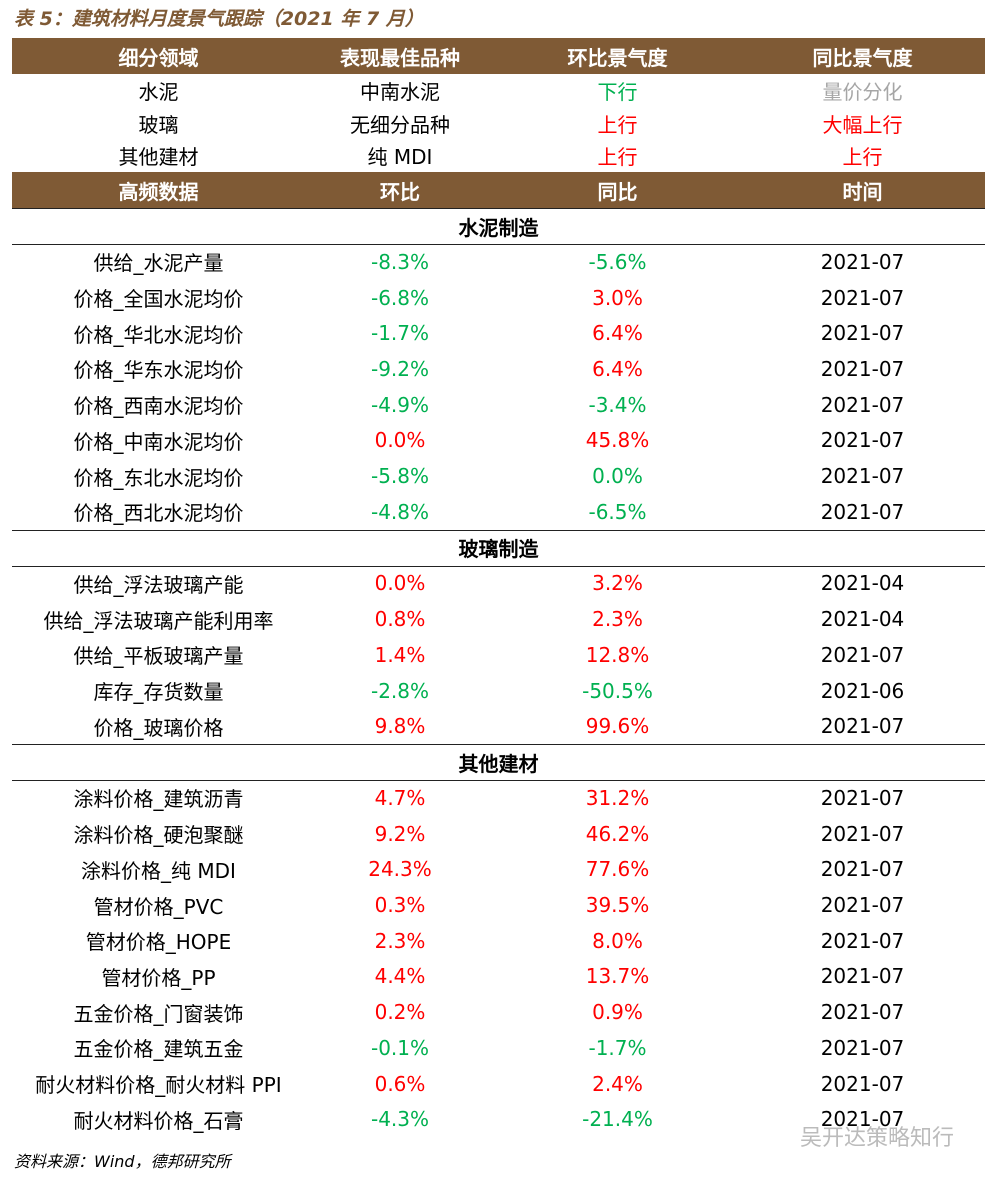  What do you see at coordinates (617, 157) in the screenshot?
I see `cell-value: 上行` at bounding box center [617, 157].